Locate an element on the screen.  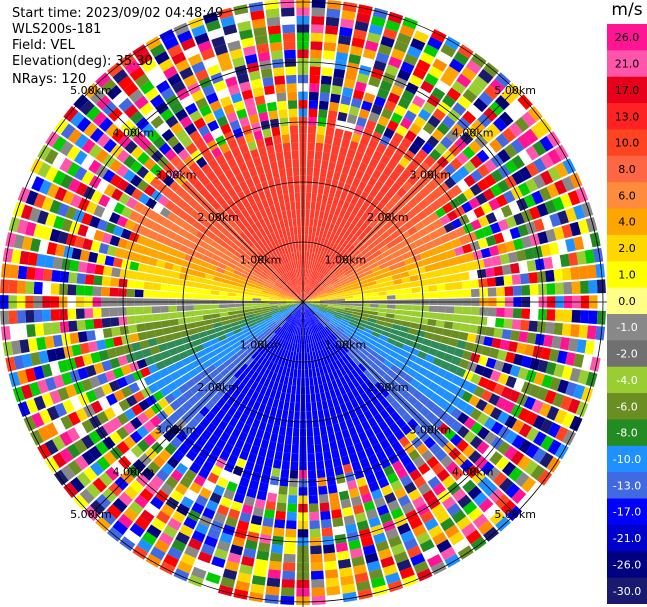
colorbar-label: 10.0 is located at coordinates (627, 143).